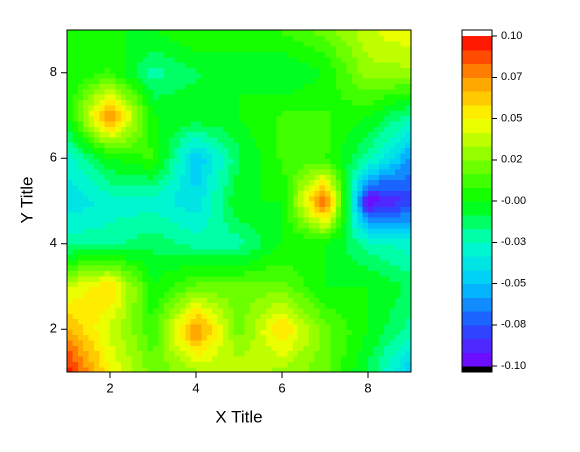  I want to click on colorbar-band, so click(477, 111).